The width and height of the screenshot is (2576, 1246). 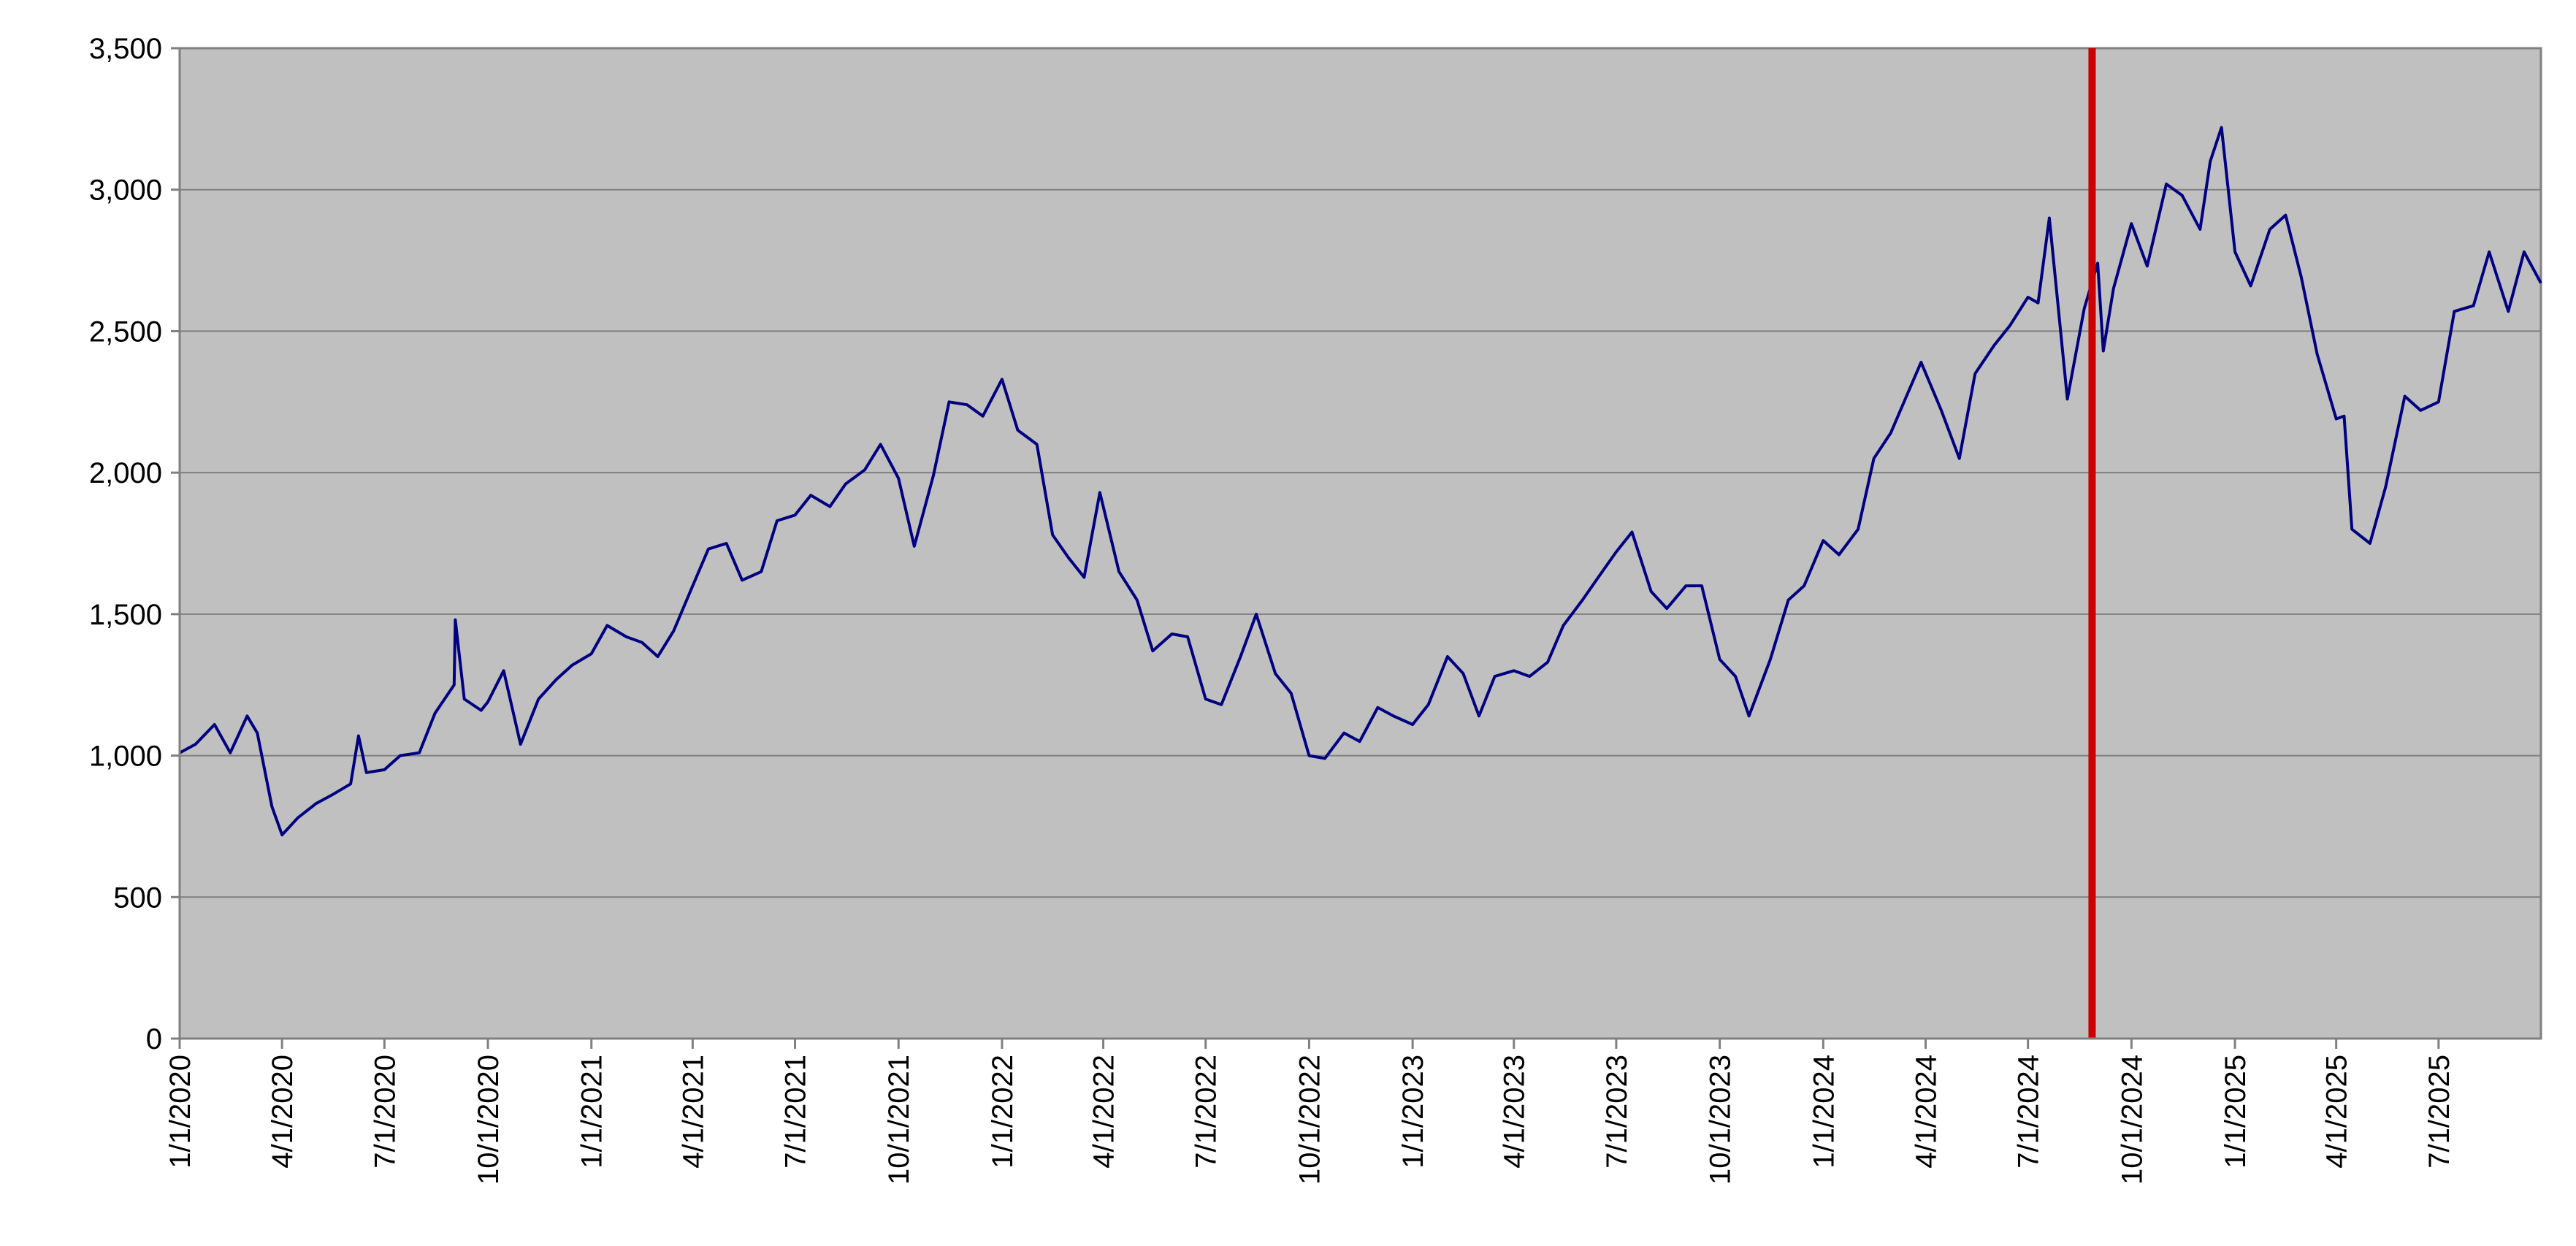 I want to click on y-axis: 0 500 1,000 1,500 2,000 2,500 3,000 3,500, so click(x=134, y=544).